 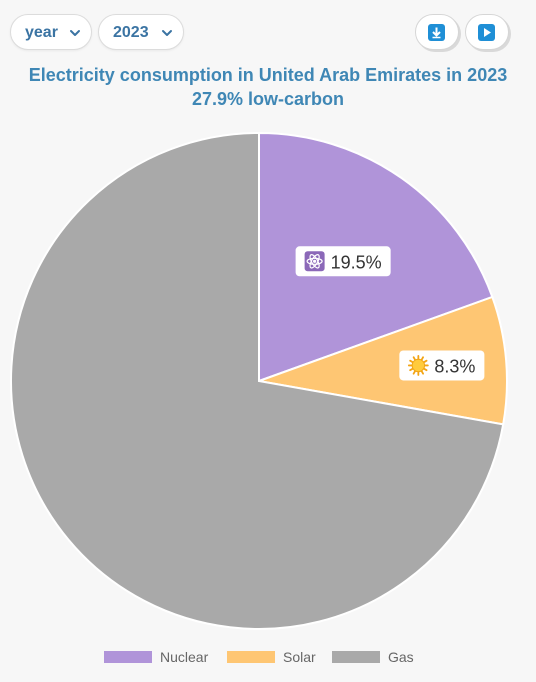 What do you see at coordinates (381, 360) in the screenshot?
I see `pie-slice-solar` at bounding box center [381, 360].